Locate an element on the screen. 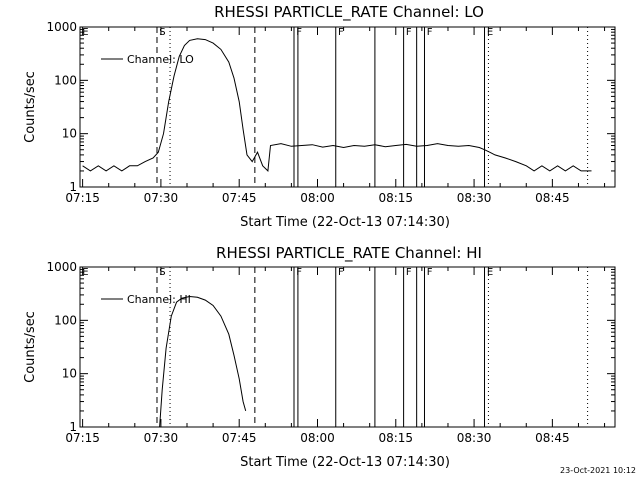 This screenshot has height=480, width=640. timestamp: 23-Oct-2021 10:12 is located at coordinates (598, 470).